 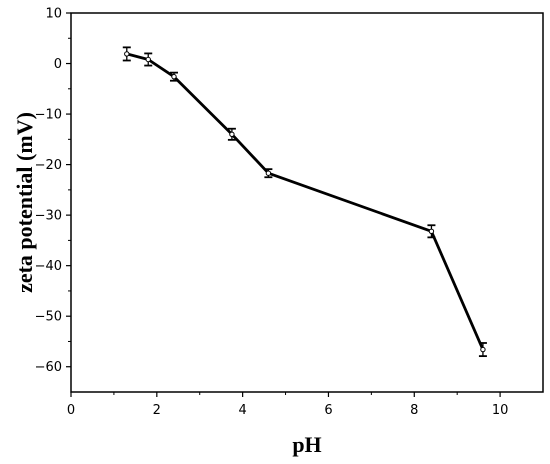 What do you see at coordinates (71, 410) in the screenshot?
I see `x-tick-label: 0` at bounding box center [71, 410].